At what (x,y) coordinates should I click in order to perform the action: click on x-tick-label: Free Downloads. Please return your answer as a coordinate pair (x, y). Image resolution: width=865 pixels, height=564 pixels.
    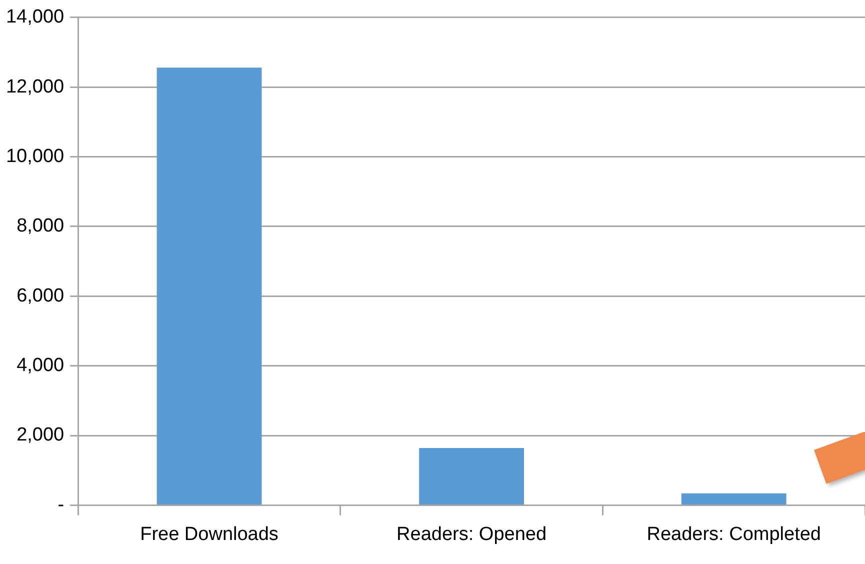
    Looking at the image, I should click on (209, 534).